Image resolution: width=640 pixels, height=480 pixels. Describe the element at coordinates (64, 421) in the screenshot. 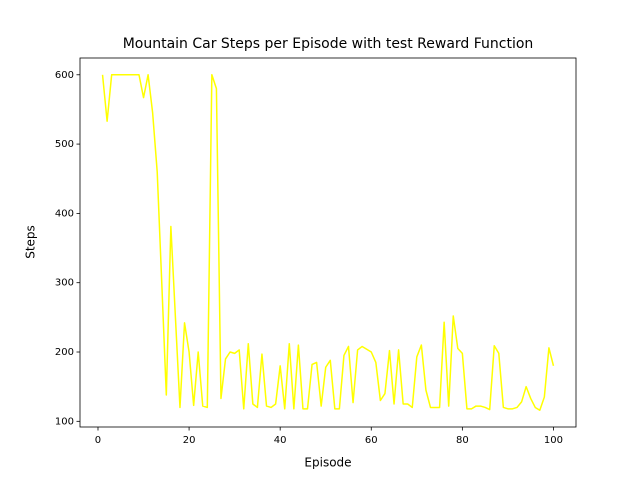

I see `y-tick-label: 100` at that location.